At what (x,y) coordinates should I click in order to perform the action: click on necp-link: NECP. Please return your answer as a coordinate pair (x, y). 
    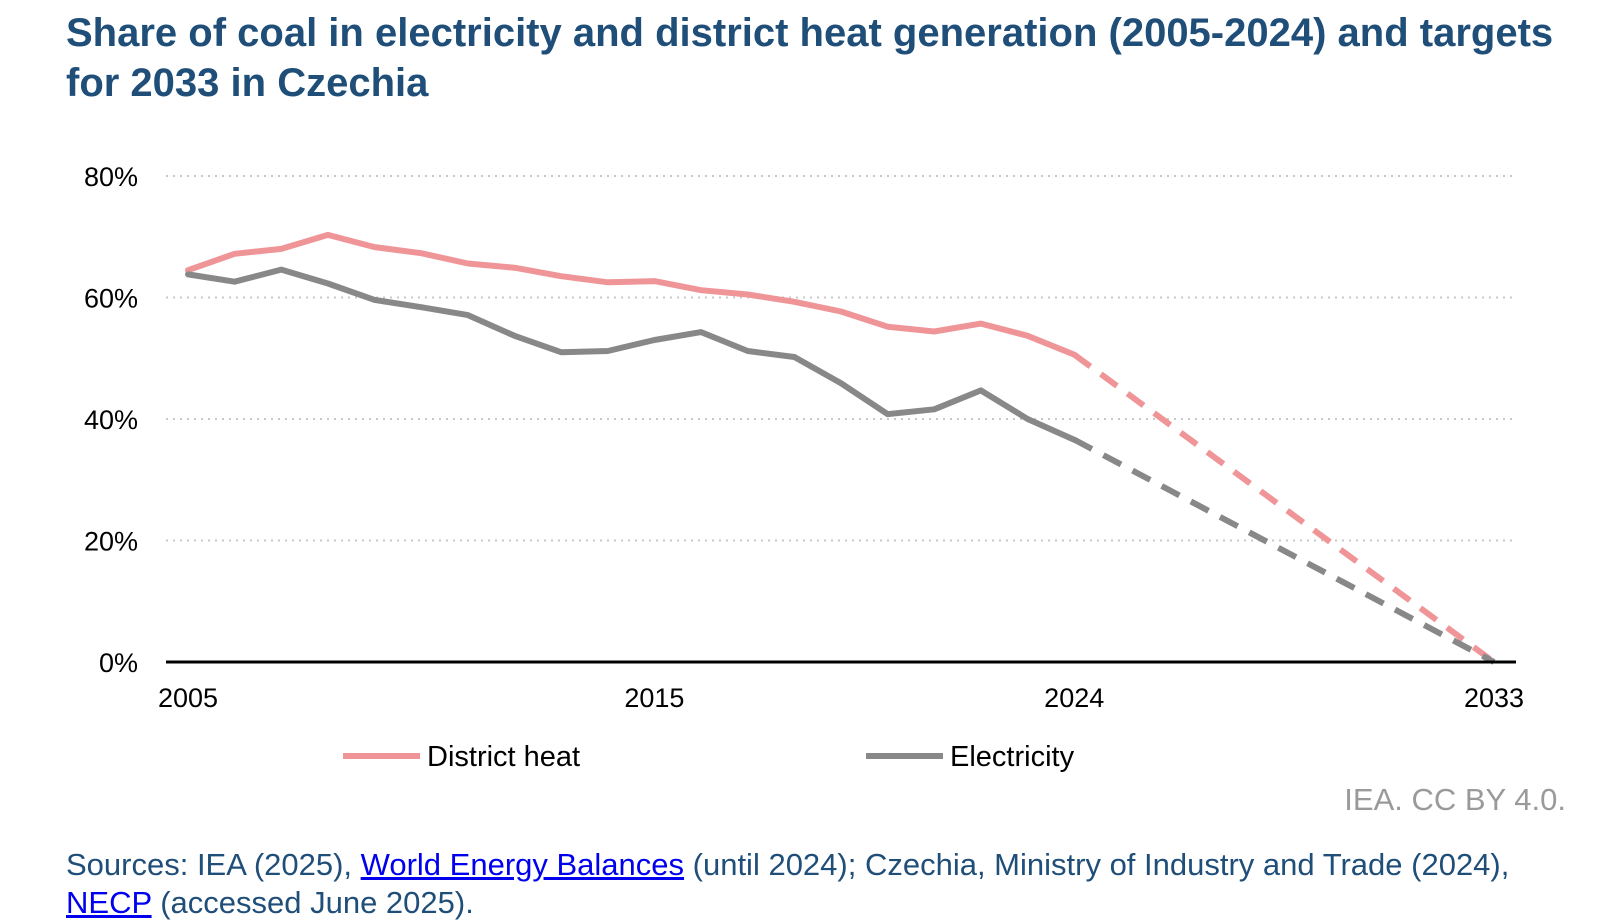
    Looking at the image, I should click on (109, 902).